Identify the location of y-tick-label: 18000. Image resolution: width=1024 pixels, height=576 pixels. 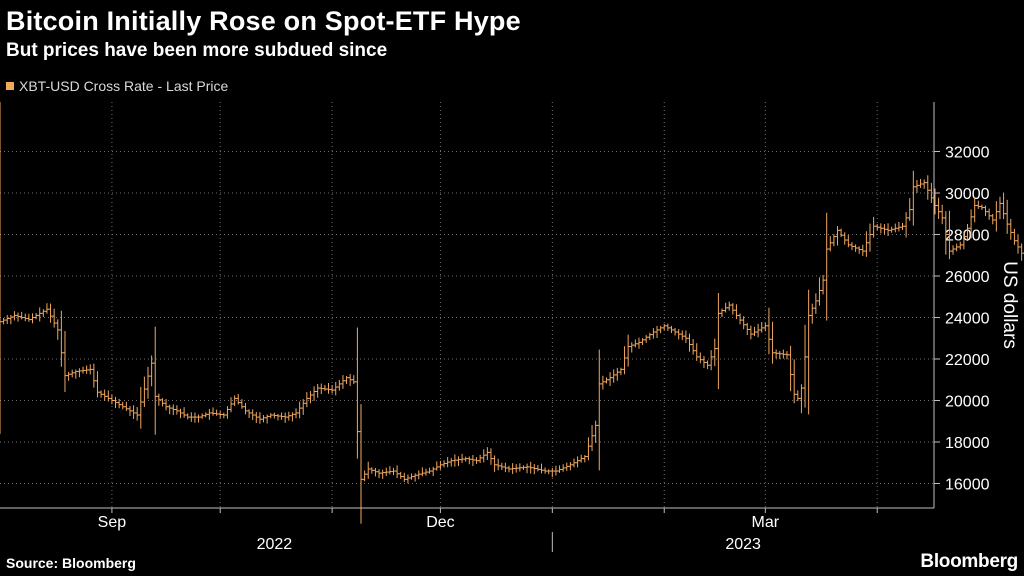
(967, 443).